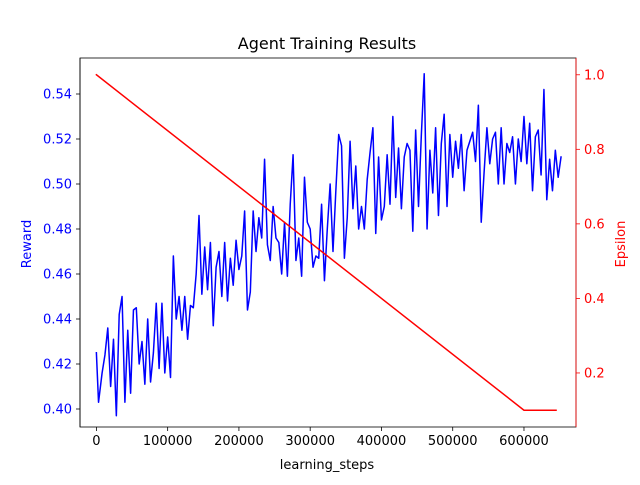 The width and height of the screenshot is (640, 485). I want to click on x-axis-label: learning_steps, so click(327, 465).